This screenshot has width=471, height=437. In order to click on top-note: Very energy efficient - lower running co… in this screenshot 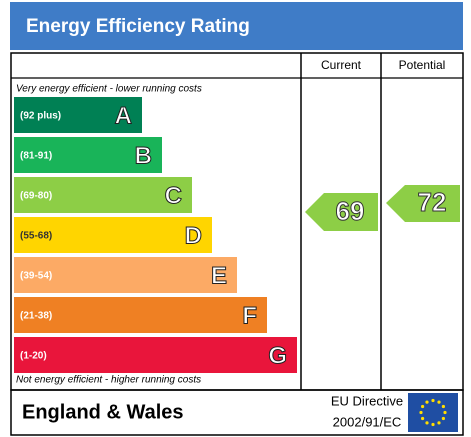, I will do `click(109, 89)`.